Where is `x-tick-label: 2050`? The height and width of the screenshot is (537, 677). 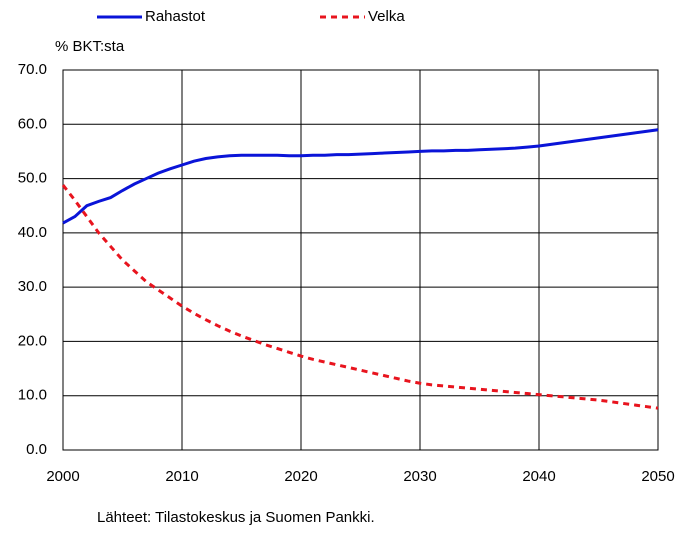 x-tick-label: 2050 is located at coordinates (657, 476).